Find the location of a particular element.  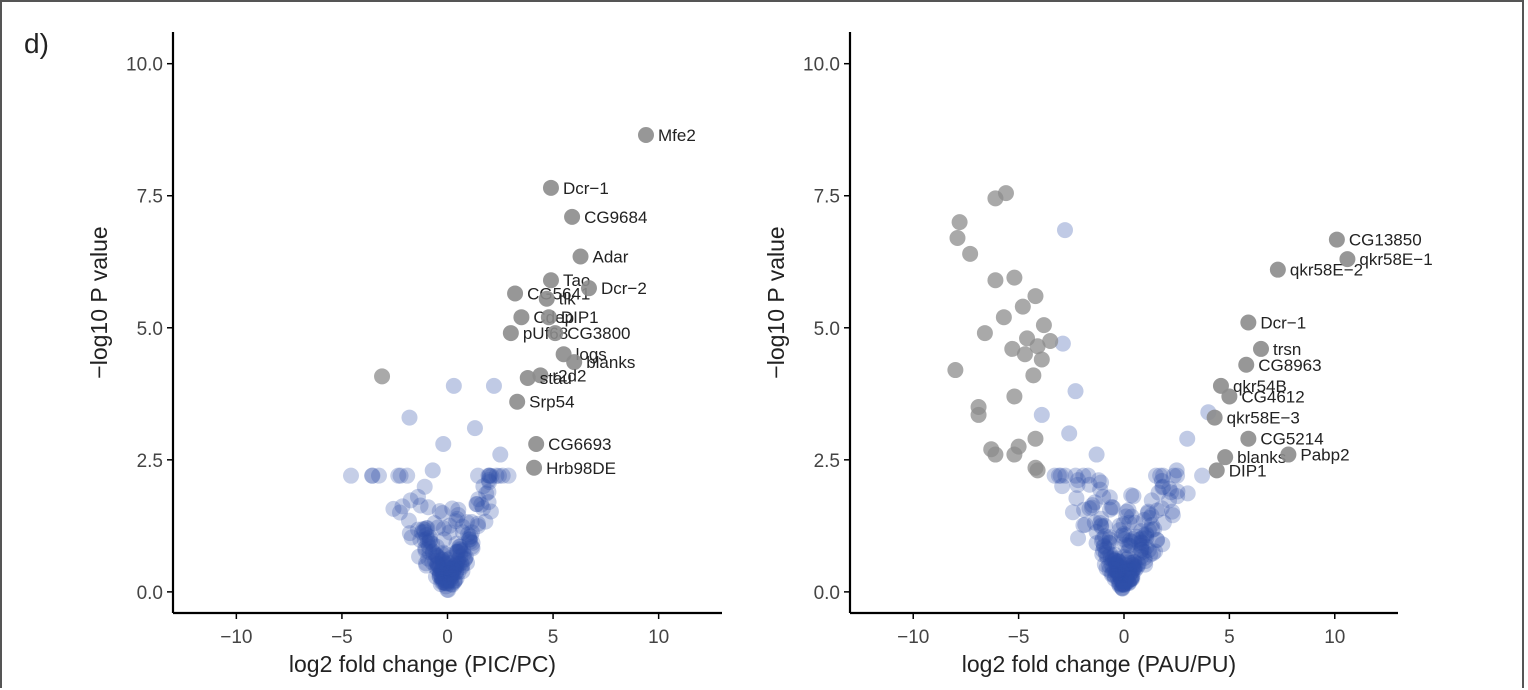

x-tick-label: 0 is located at coordinates (447, 637).